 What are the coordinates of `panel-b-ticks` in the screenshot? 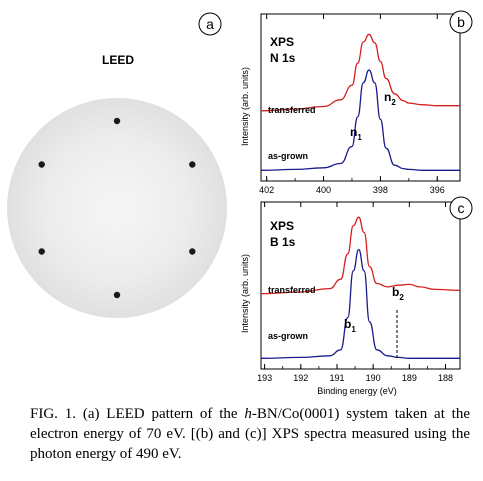 It's located at (352, 97).